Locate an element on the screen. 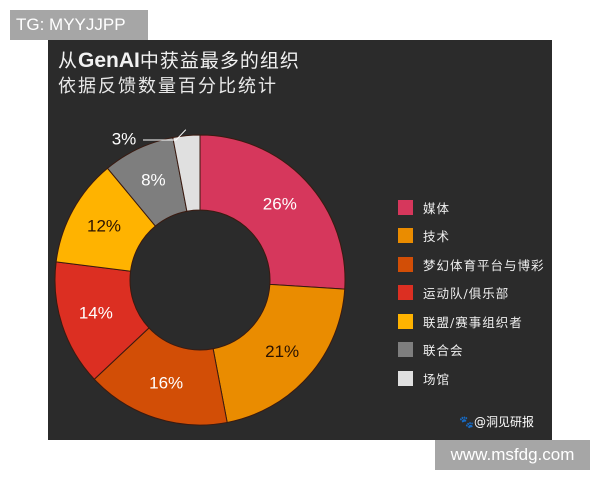 The image size is (600, 480). legend-item: 梦幻体育平台与博彩 is located at coordinates (471, 264).